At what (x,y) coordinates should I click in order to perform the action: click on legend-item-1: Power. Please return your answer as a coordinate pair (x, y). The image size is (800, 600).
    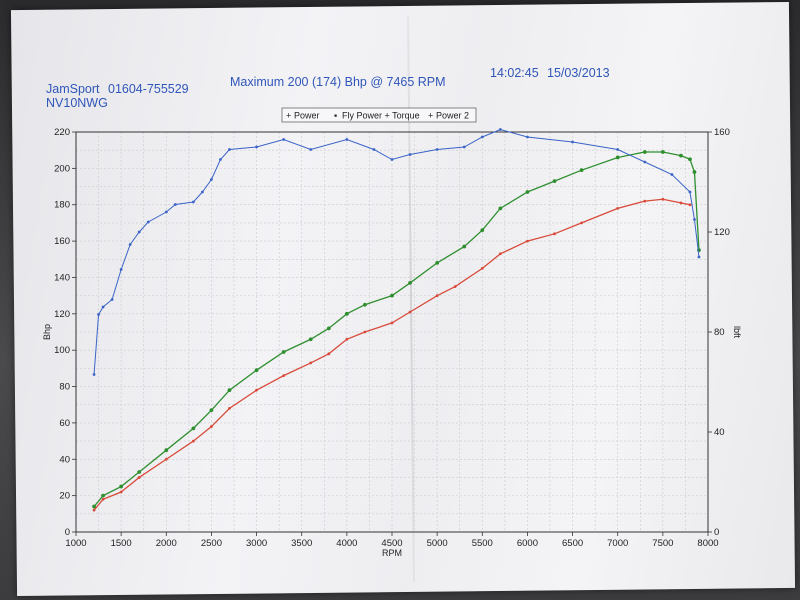
    Looking at the image, I should click on (307, 116).